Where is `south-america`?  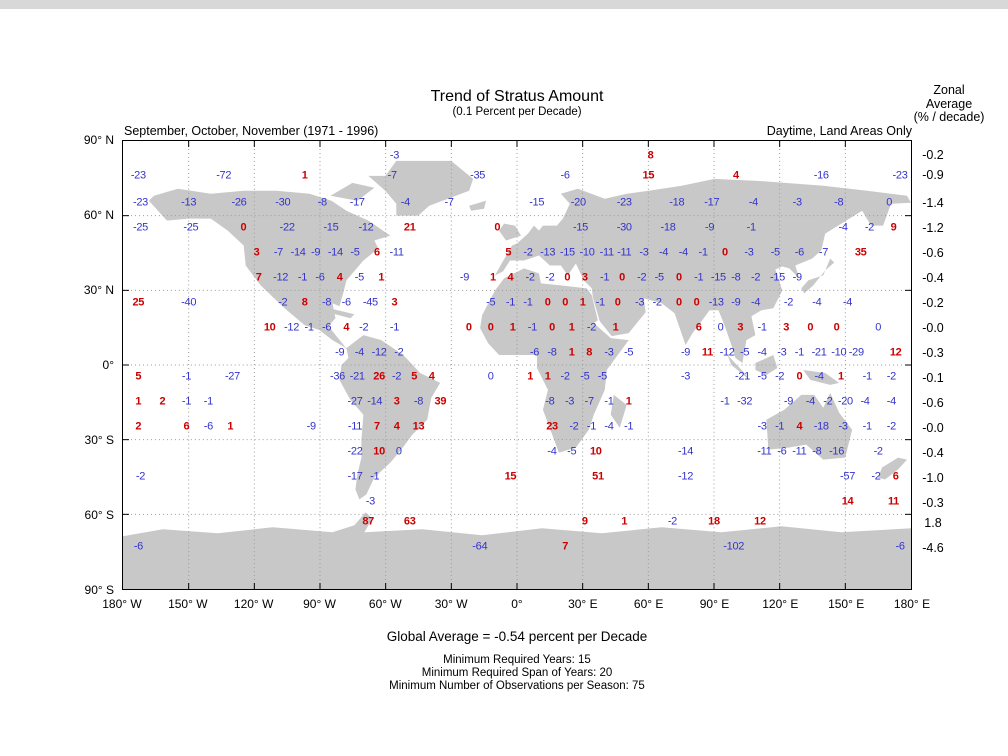
south-america is located at coordinates (390, 417).